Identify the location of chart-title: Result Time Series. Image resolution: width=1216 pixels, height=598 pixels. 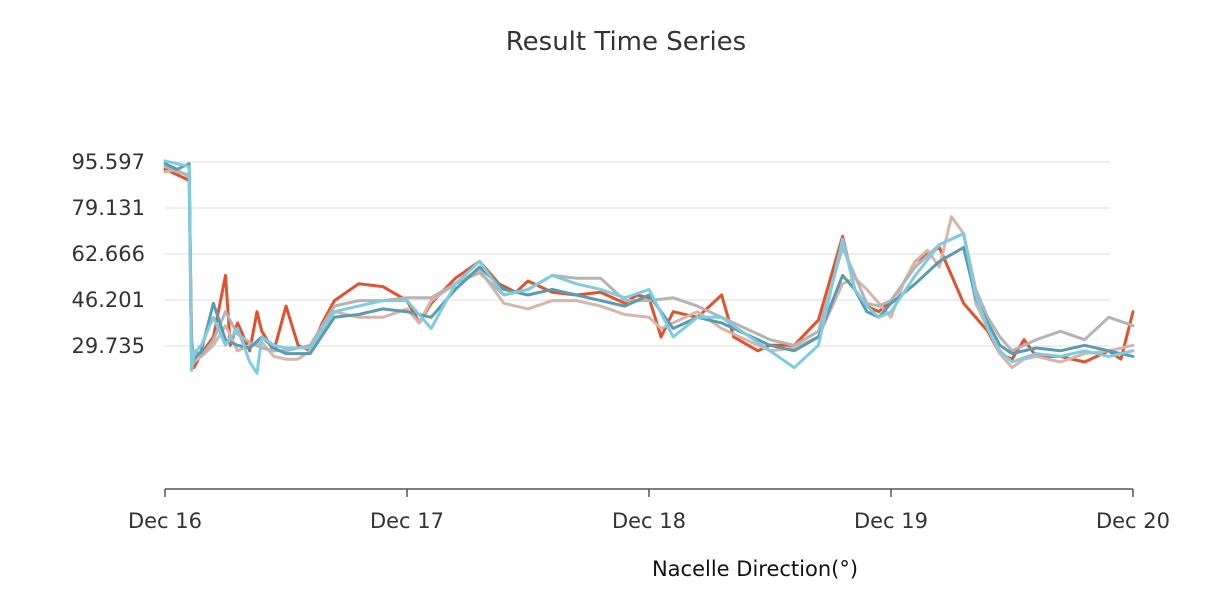
(626, 42).